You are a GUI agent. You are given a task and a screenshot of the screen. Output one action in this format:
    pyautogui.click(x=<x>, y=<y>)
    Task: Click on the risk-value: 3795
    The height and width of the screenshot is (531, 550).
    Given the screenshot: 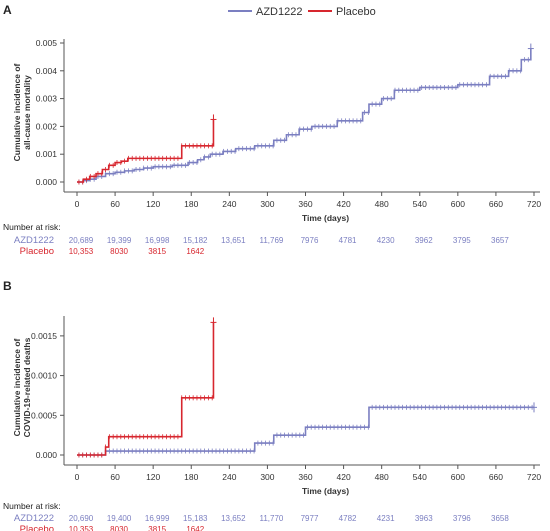 What is the action you would take?
    pyautogui.click(x=462, y=240)
    